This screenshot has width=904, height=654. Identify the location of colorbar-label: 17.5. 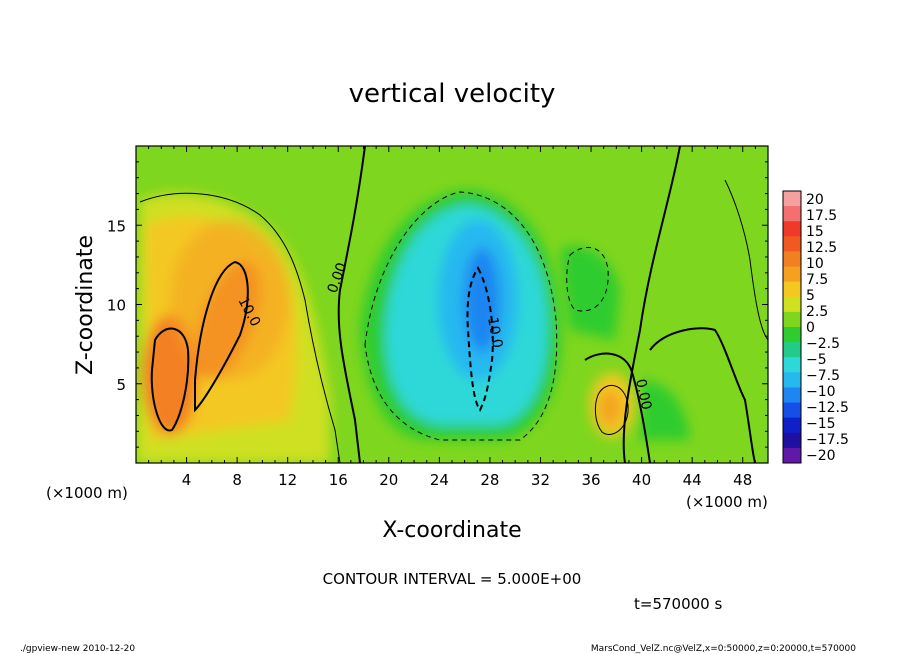
(821, 216).